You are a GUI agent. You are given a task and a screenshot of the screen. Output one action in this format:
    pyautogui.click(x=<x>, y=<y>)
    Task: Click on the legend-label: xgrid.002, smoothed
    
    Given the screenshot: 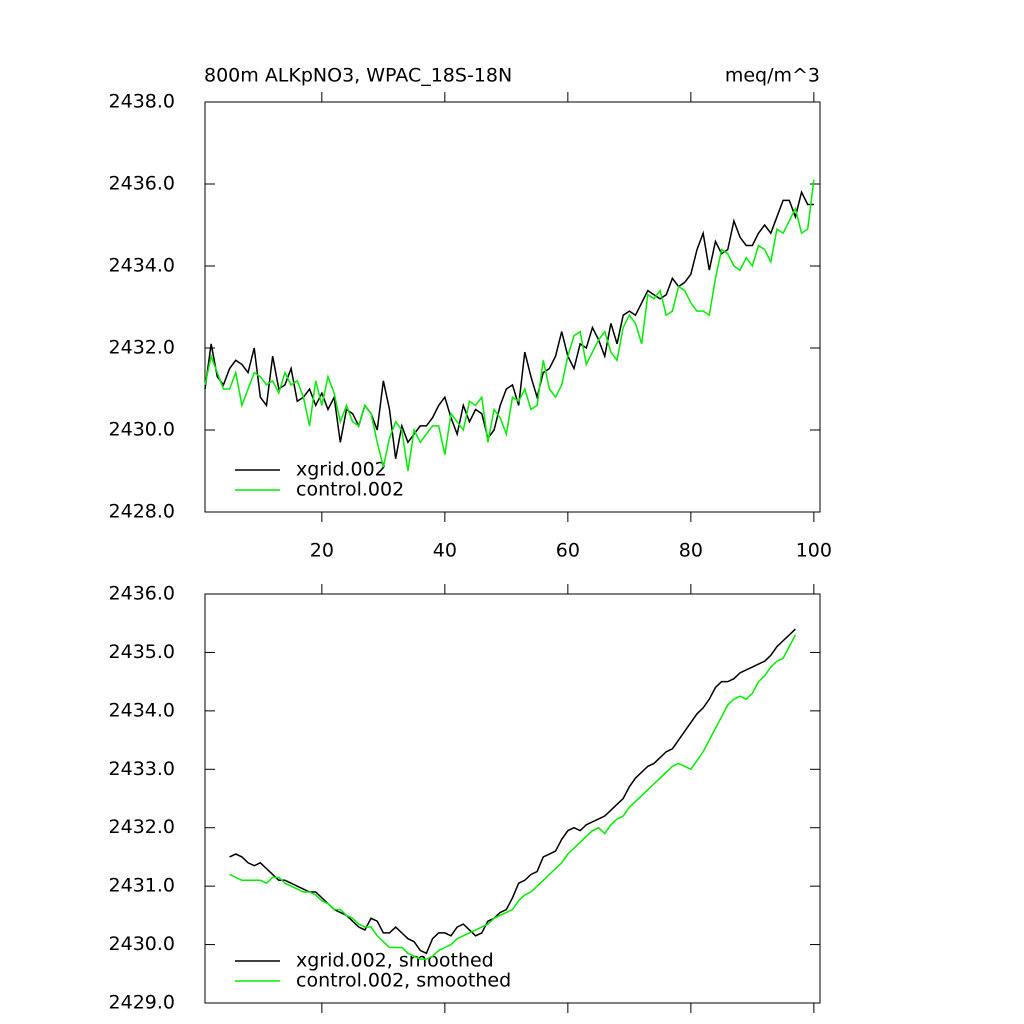 What is the action you would take?
    pyautogui.click(x=395, y=961)
    